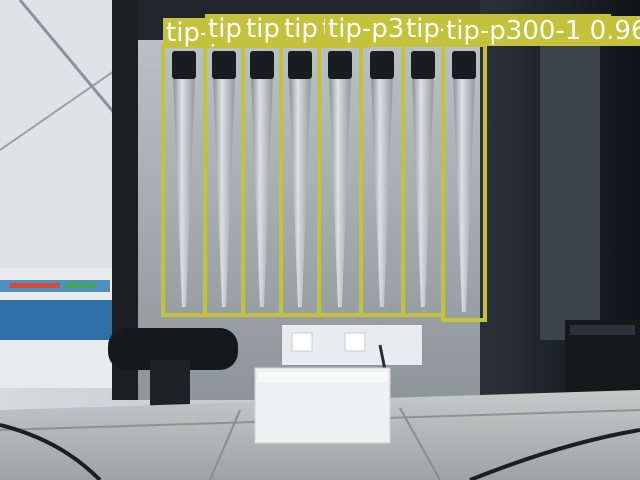 The width and height of the screenshot is (640, 480). I want to click on camera-mount, so click(173, 349).